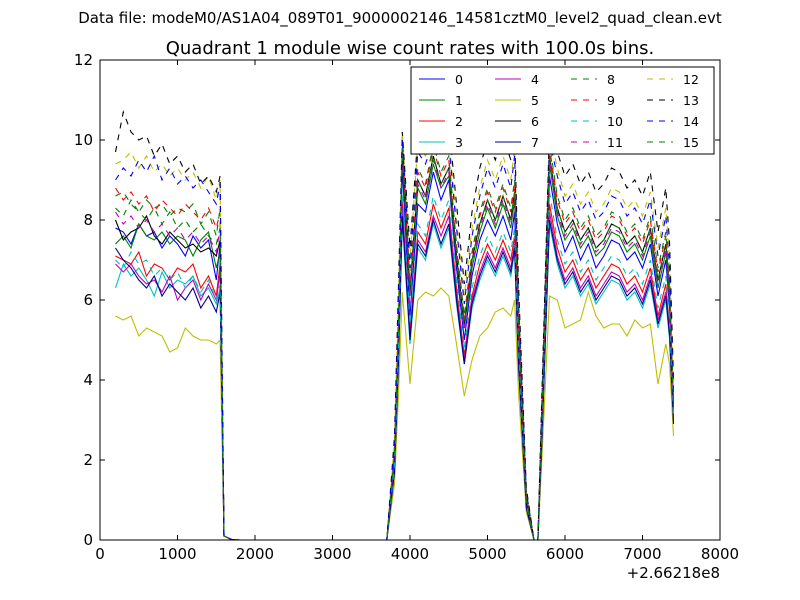  What do you see at coordinates (332, 554) in the screenshot?
I see `x-tick-label: 3000` at bounding box center [332, 554].